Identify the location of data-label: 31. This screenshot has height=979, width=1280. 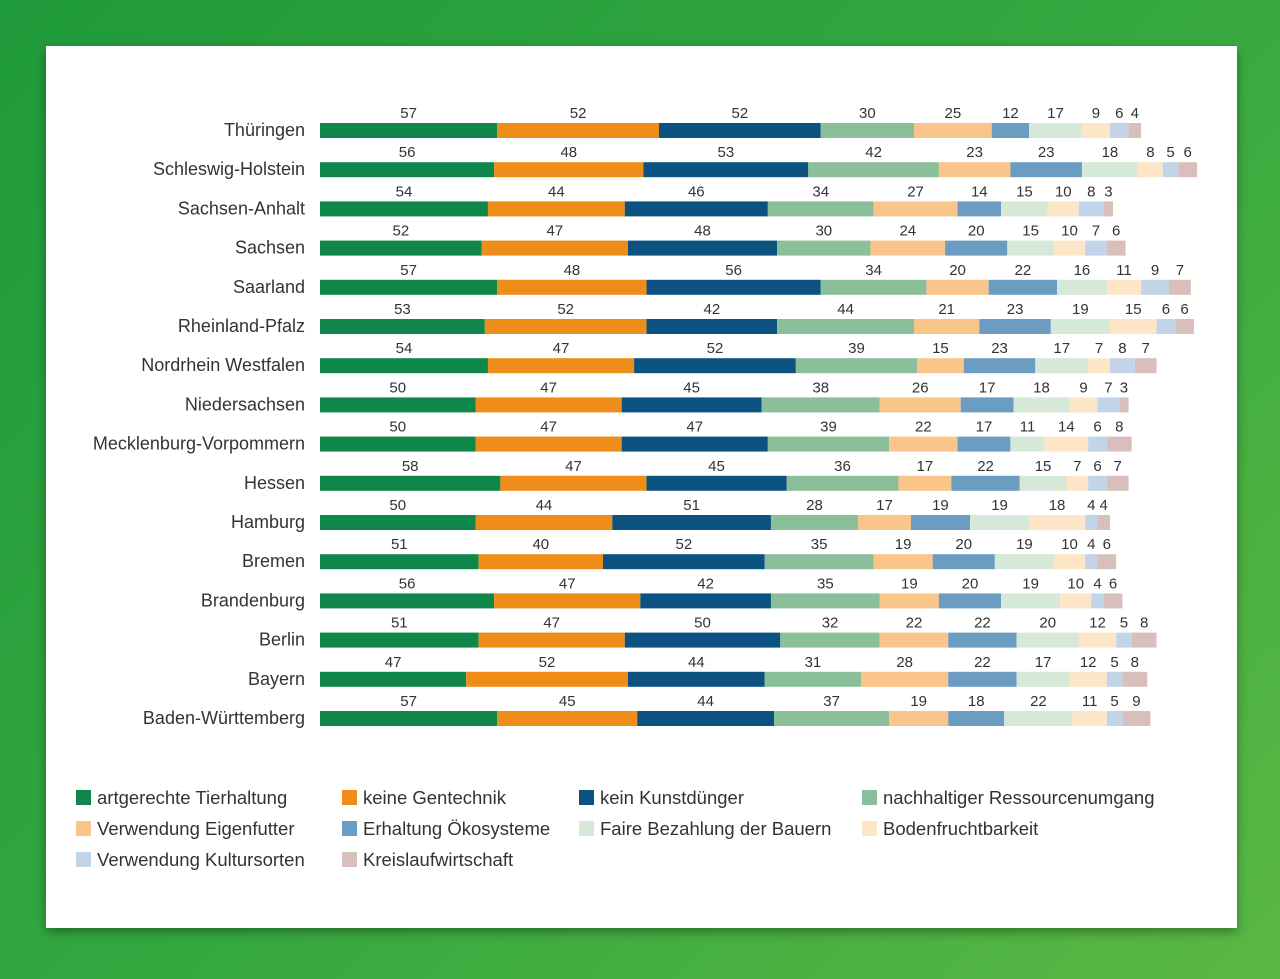
(813, 662).